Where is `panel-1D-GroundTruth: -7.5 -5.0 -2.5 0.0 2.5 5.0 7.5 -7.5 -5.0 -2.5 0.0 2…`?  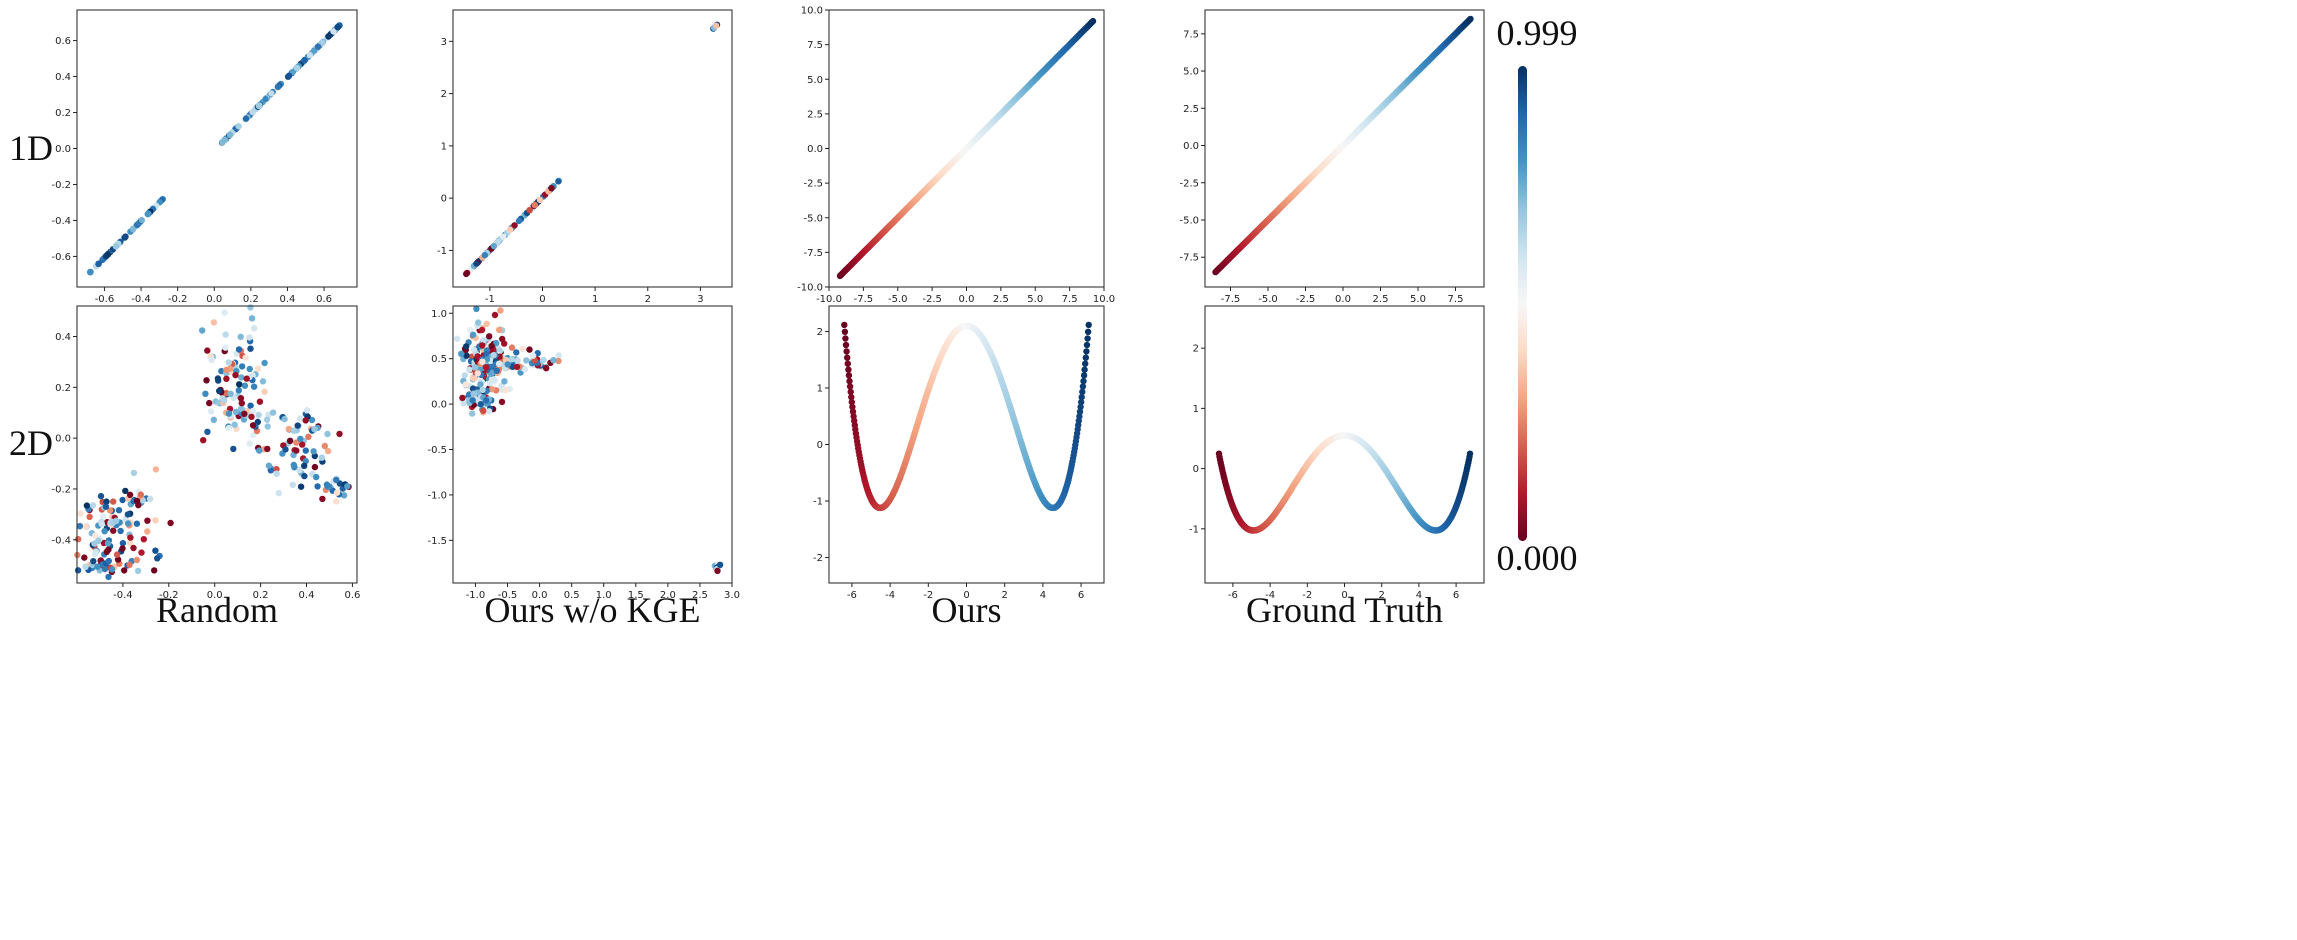
panel-1D-GroundTruth: -7.5 -5.0 -2.5 0.0 2.5 5.0 7.5 -7.5 -5.0 -2.5 0.0 2… is located at coordinates (1332, 157).